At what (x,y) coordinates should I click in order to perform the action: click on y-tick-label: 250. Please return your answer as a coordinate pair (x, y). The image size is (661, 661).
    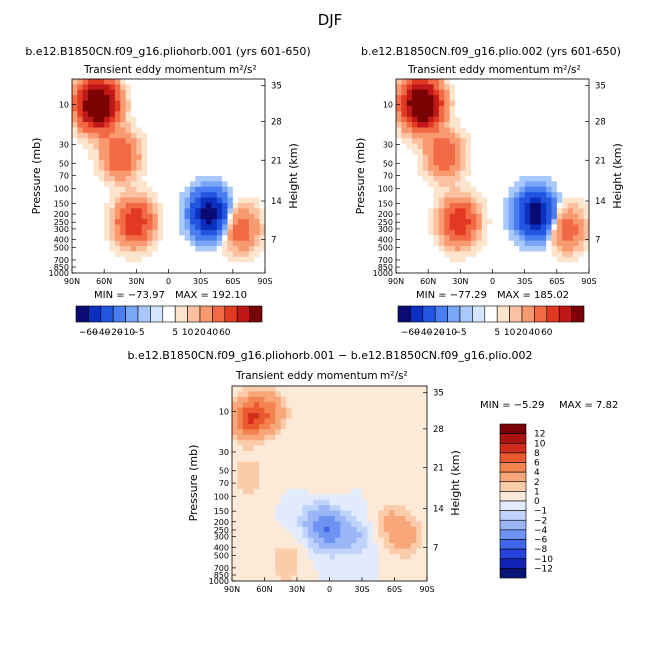
    Looking at the image, I should click on (385, 222).